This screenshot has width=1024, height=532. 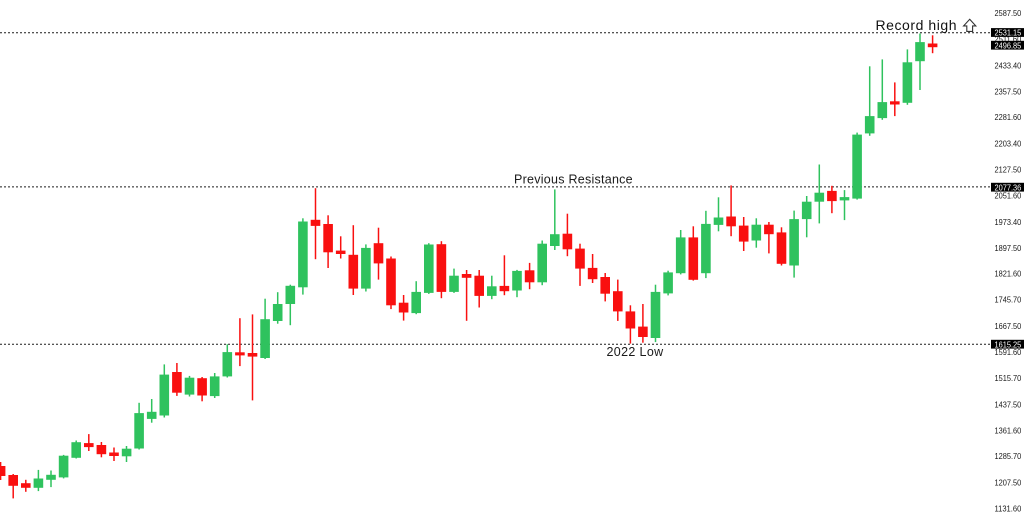 What do you see at coordinates (1008, 430) in the screenshot?
I see `svg-text: 1361.60` at bounding box center [1008, 430].